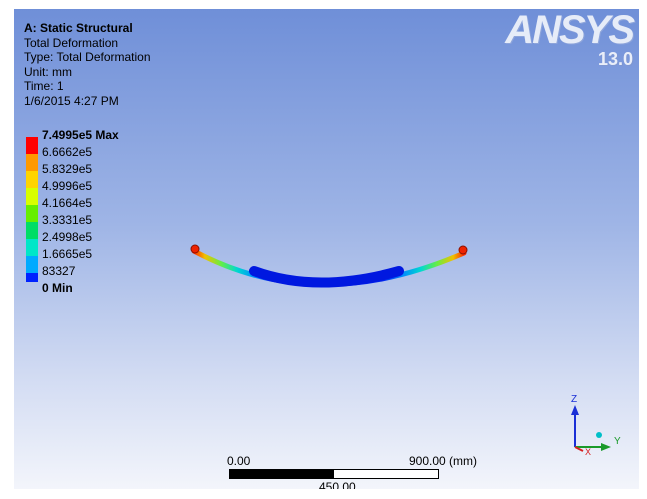 This screenshot has height=499, width=647. What do you see at coordinates (195, 249) in the screenshot?
I see `spring-eye-left` at bounding box center [195, 249].